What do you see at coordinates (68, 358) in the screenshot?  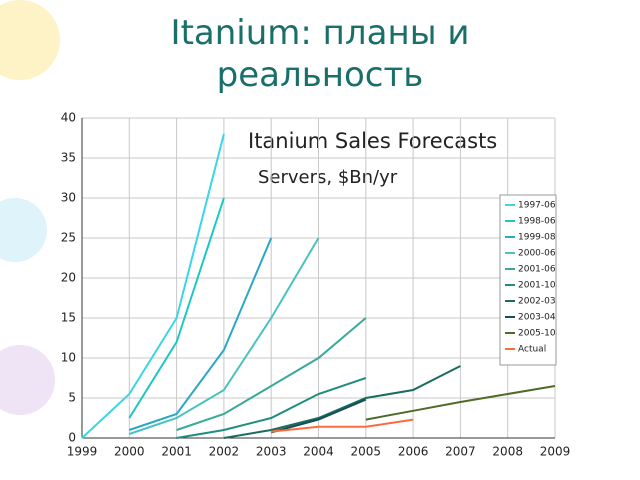 I see `y-tick-label: 10` at bounding box center [68, 358].